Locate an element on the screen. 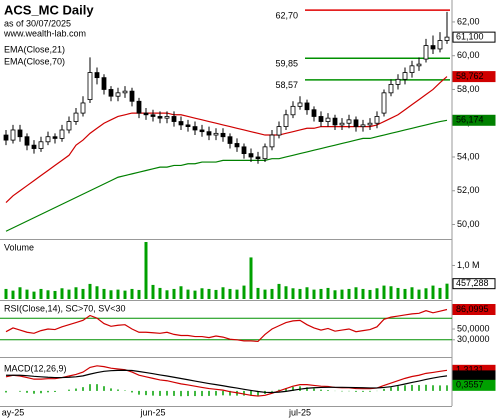  level-label: 59,85 is located at coordinates (286, 64).